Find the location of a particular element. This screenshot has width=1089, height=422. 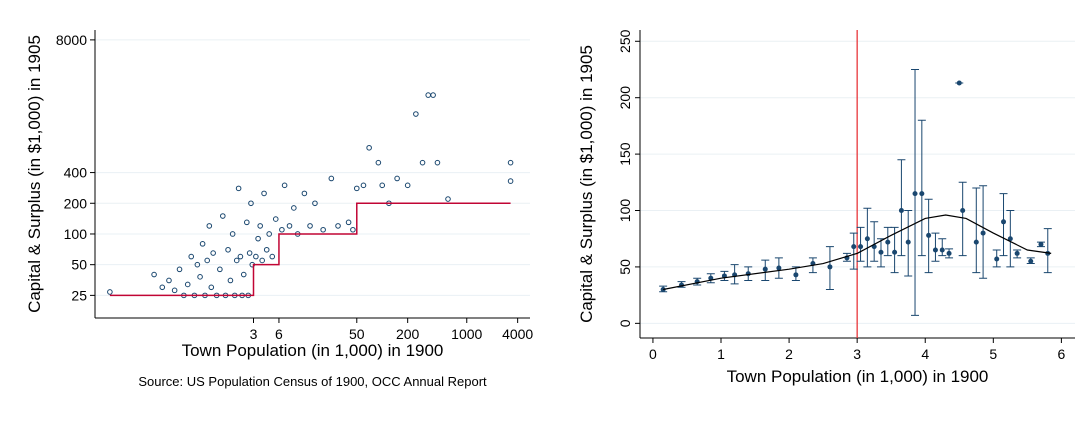

x-tick-label: 0 is located at coordinates (653, 354).